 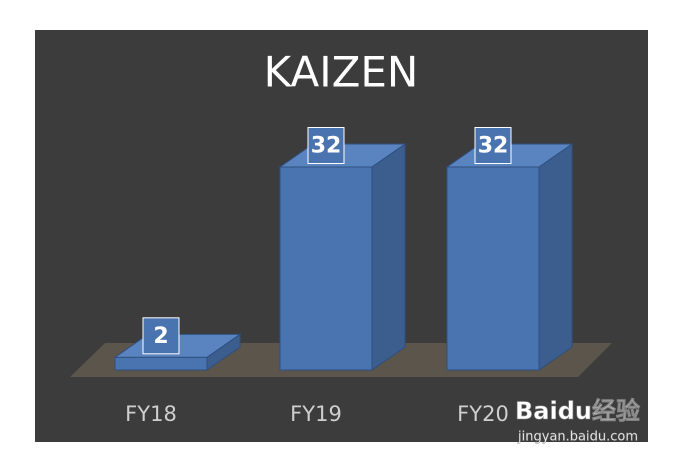 What do you see at coordinates (577, 411) in the screenshot?
I see `watermark: Baidu经验` at bounding box center [577, 411].